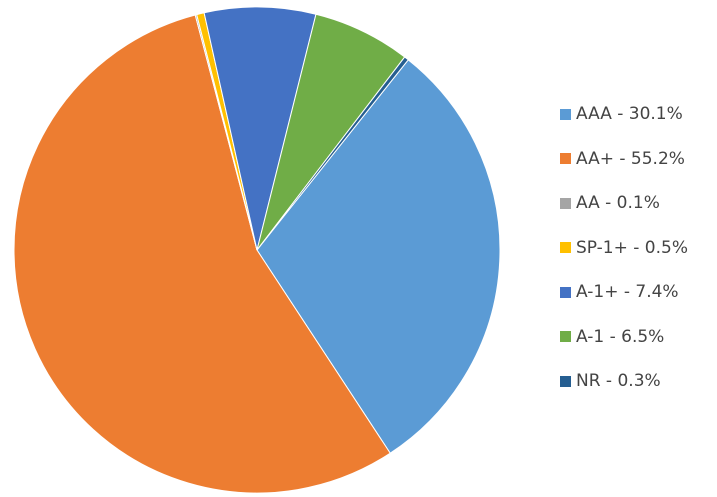 Image resolution: width=717 pixels, height=497 pixels. I want to click on pie-slice-nr, so click(332, 153).